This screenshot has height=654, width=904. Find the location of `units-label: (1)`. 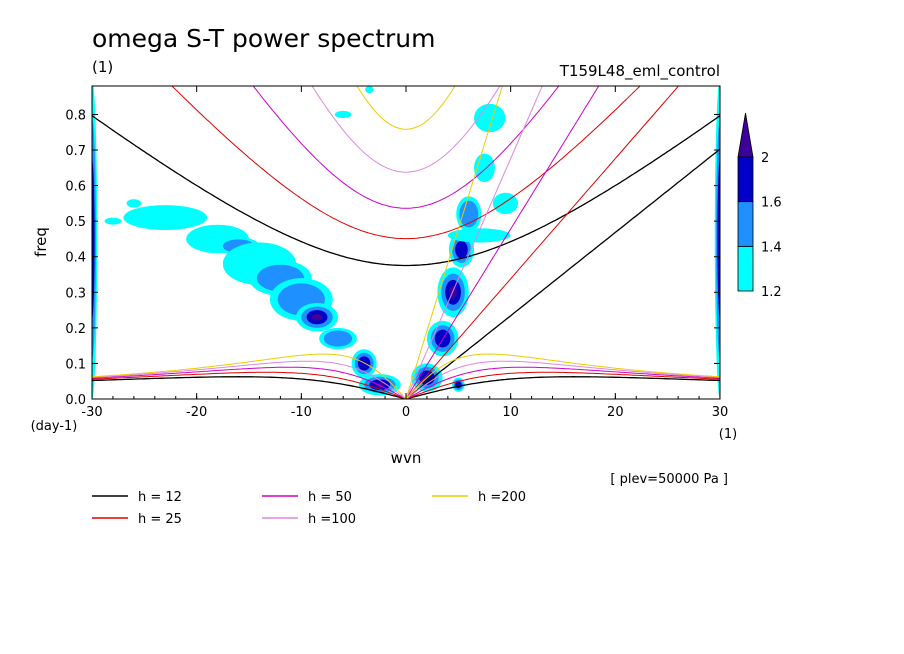

units-label: (1) is located at coordinates (102, 67).